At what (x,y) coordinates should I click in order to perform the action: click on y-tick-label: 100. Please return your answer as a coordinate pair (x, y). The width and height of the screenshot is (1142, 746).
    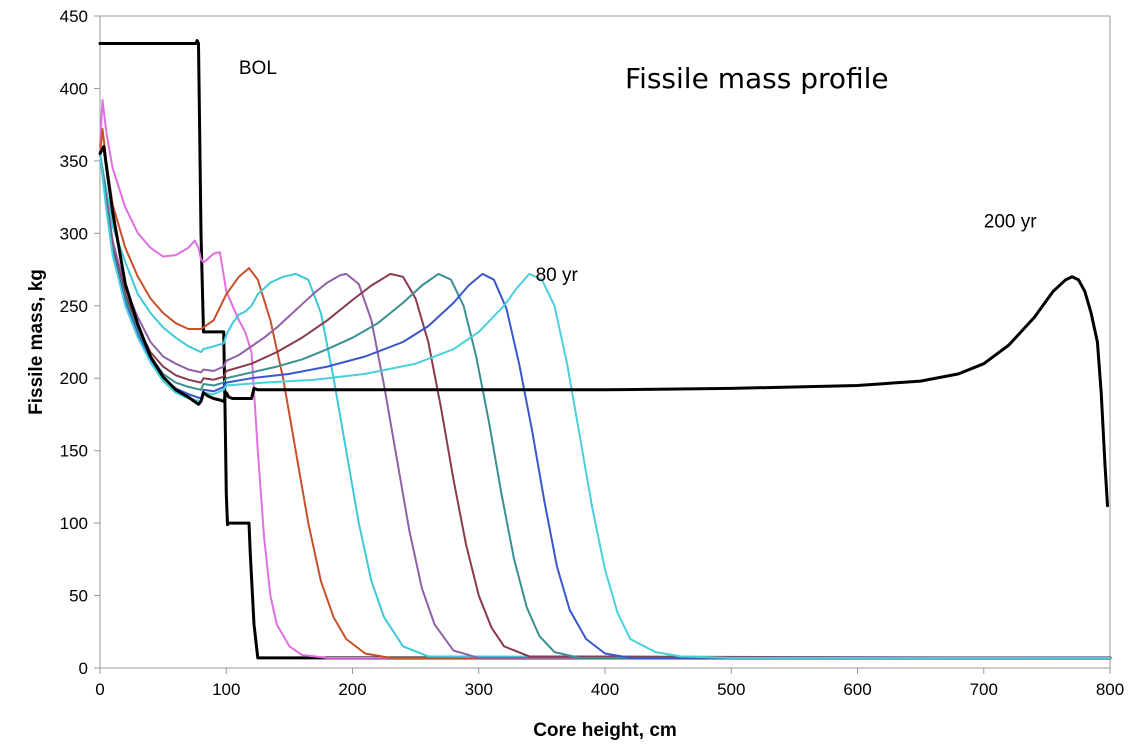
    Looking at the image, I should click on (74, 523).